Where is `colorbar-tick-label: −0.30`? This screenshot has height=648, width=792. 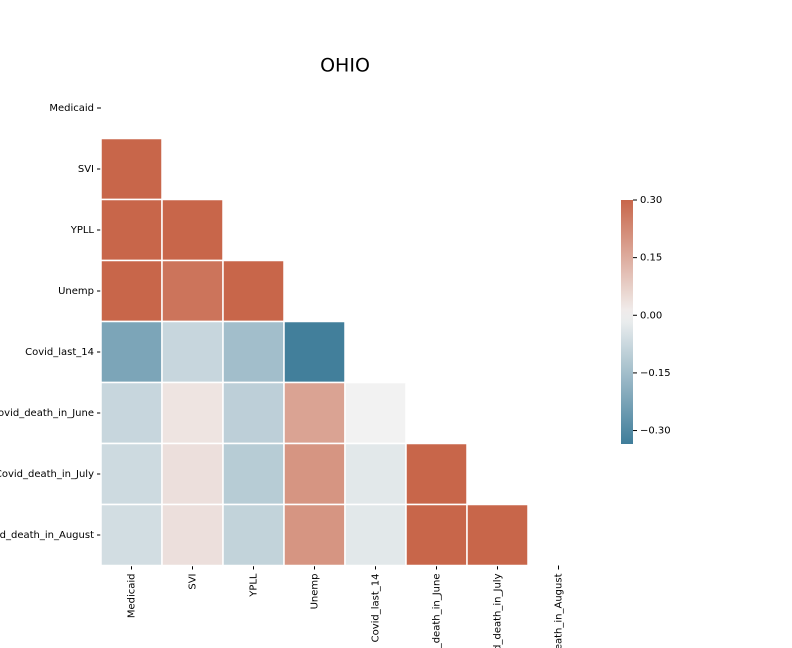
colorbar-tick-label: −0.30 is located at coordinates (655, 431).